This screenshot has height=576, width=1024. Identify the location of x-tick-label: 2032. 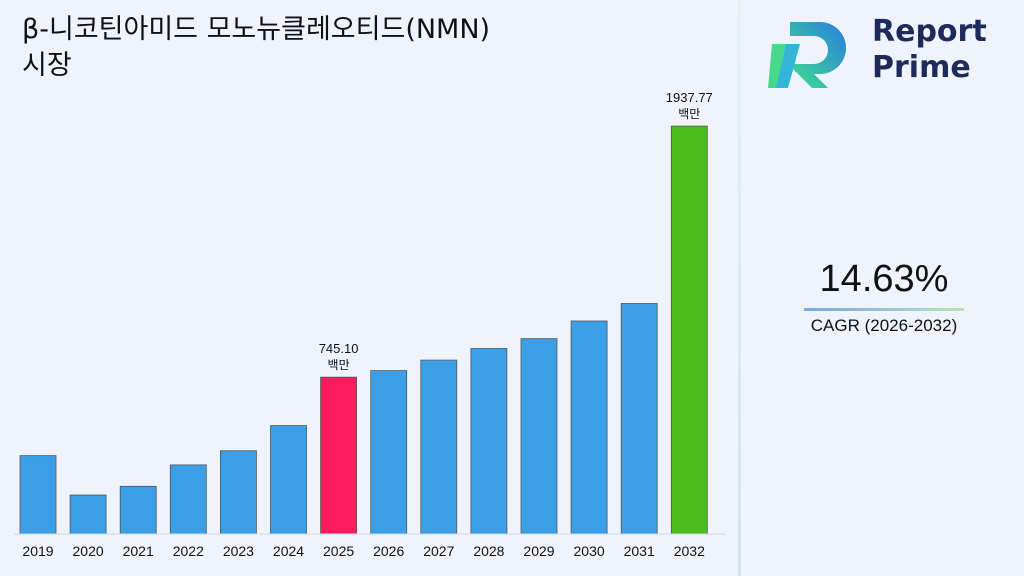
(689, 551).